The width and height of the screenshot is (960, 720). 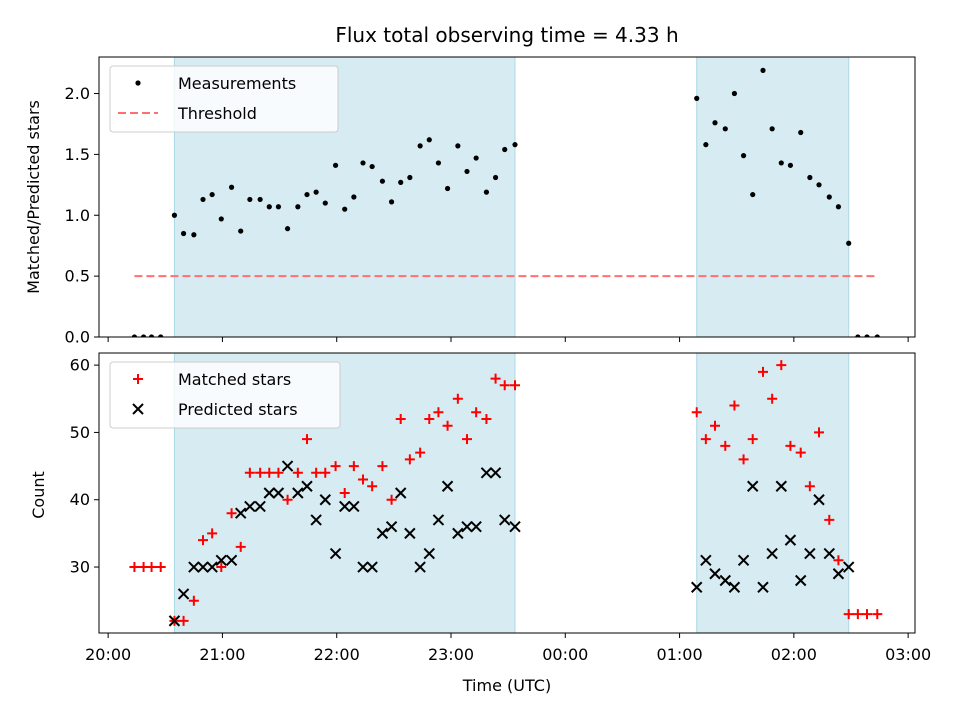 I want to click on y-tick-label: 40, so click(x=80, y=499).